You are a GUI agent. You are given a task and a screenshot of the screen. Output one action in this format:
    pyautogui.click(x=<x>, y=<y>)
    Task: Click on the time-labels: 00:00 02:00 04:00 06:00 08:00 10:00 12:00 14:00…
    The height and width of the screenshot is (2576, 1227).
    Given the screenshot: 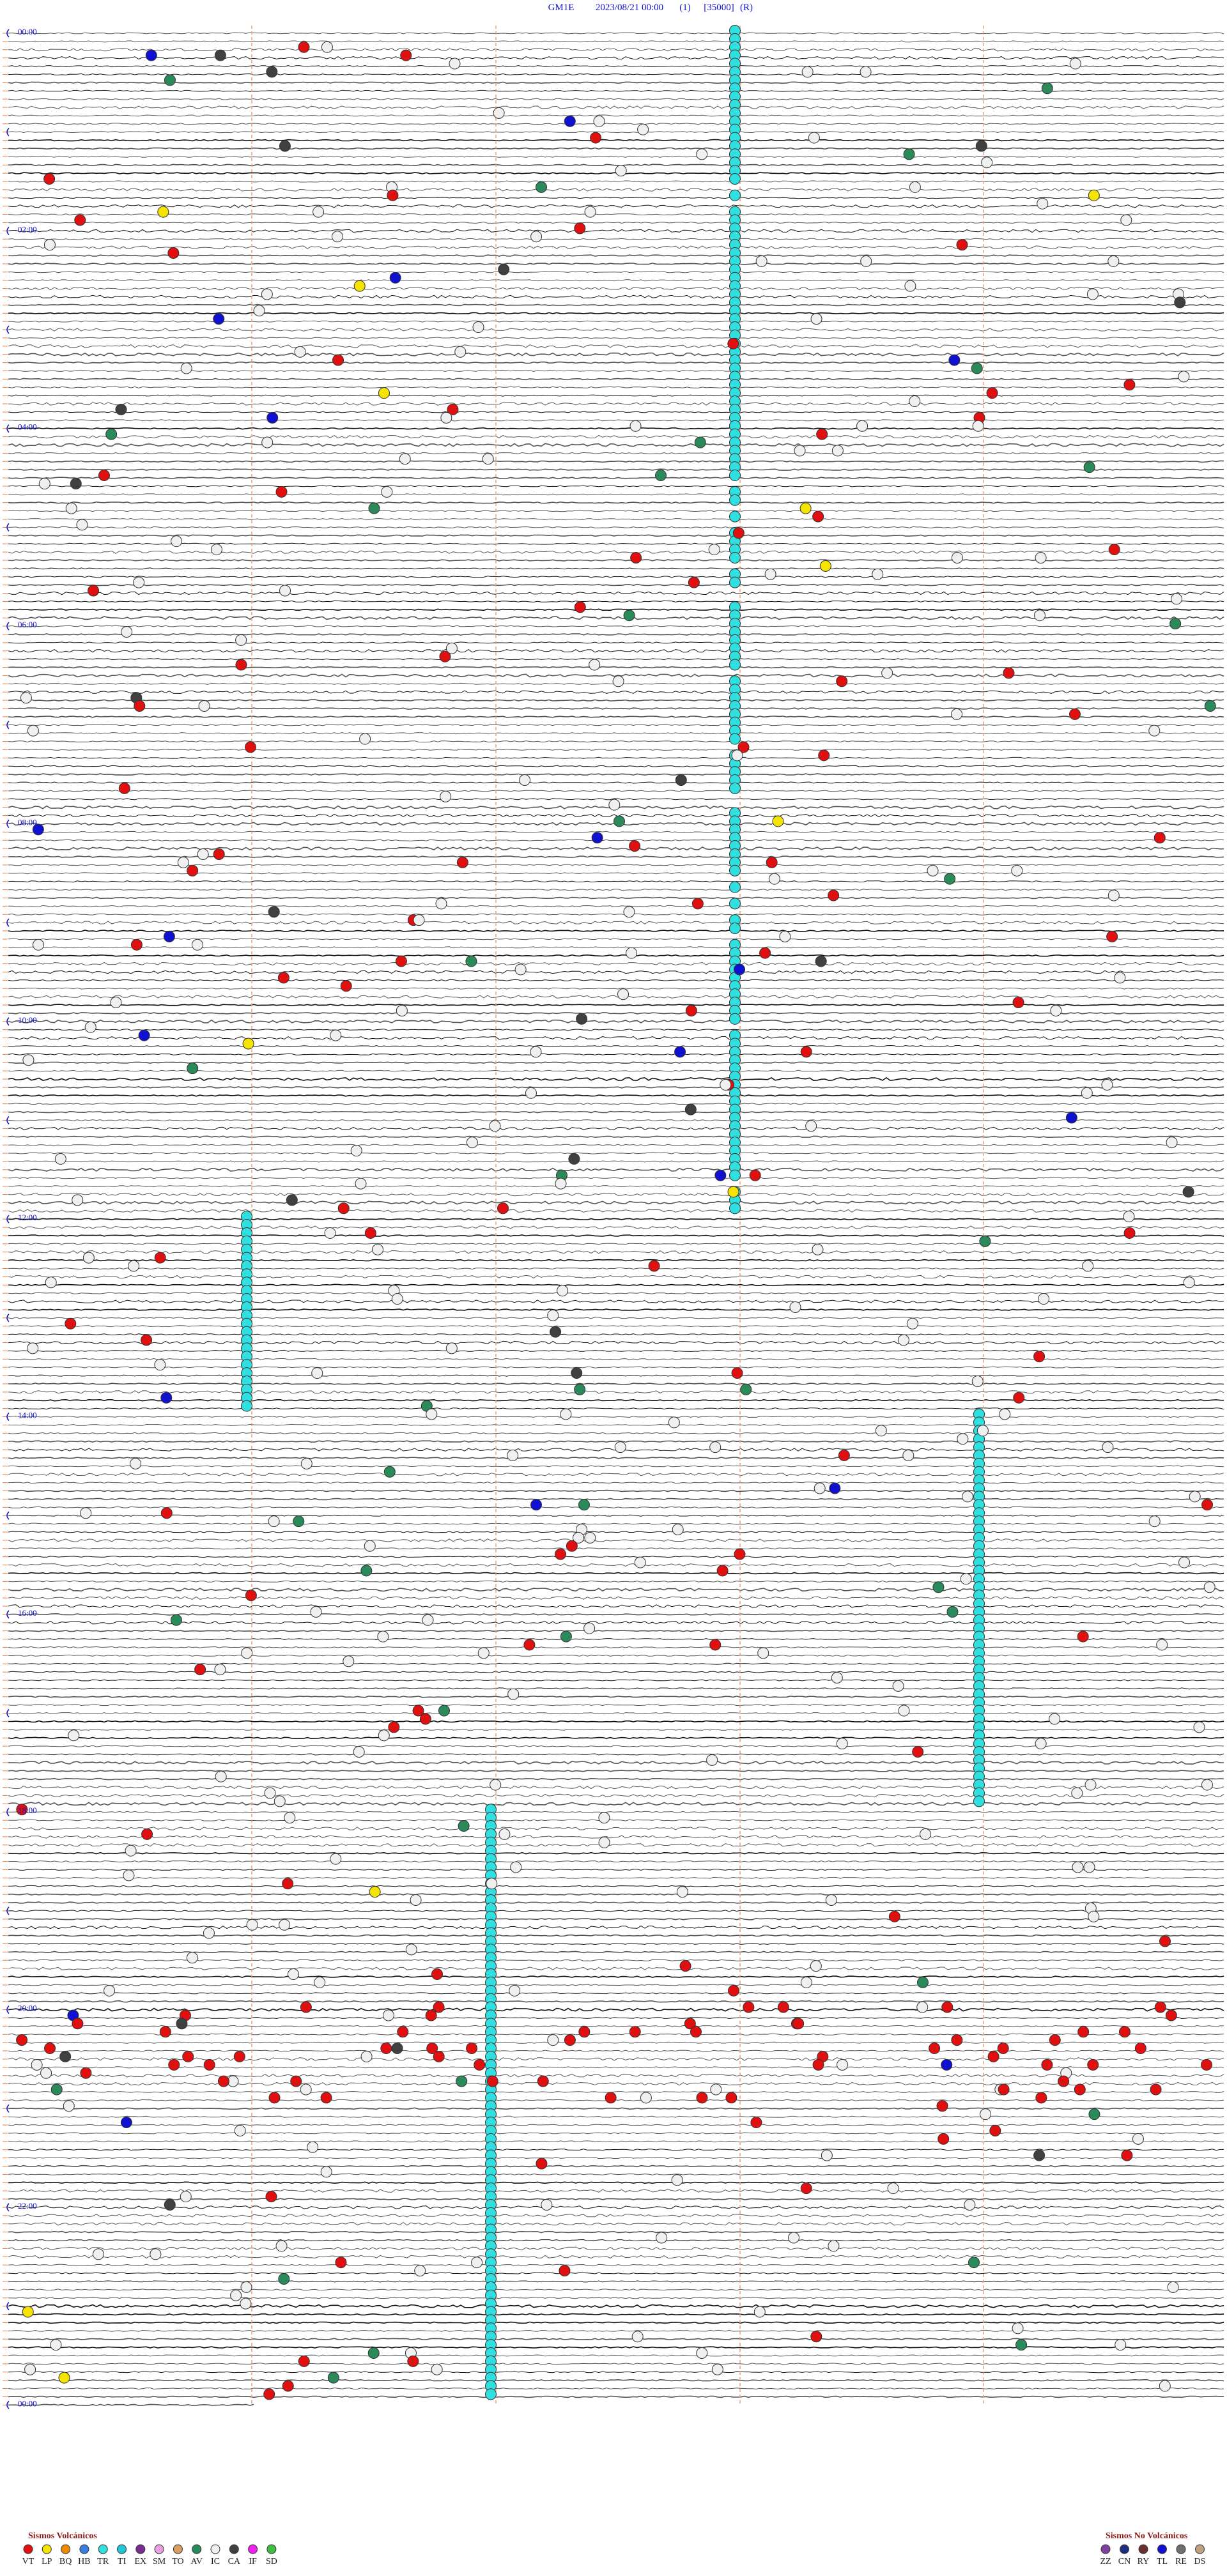 What is the action you would take?
    pyautogui.click(x=21, y=1218)
    